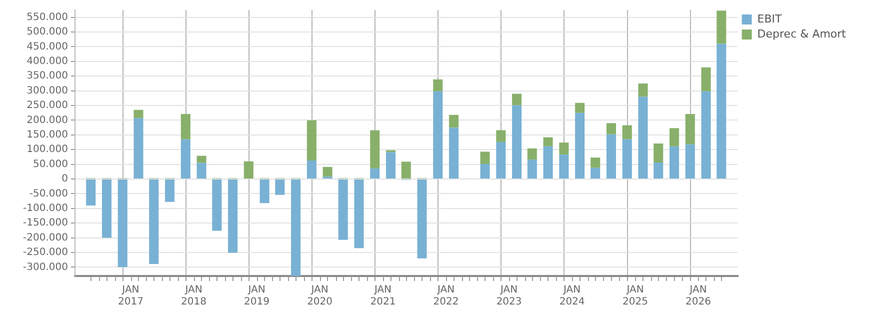  What do you see at coordinates (65, 179) in the screenshot?
I see `y-tick-label: 0` at bounding box center [65, 179].